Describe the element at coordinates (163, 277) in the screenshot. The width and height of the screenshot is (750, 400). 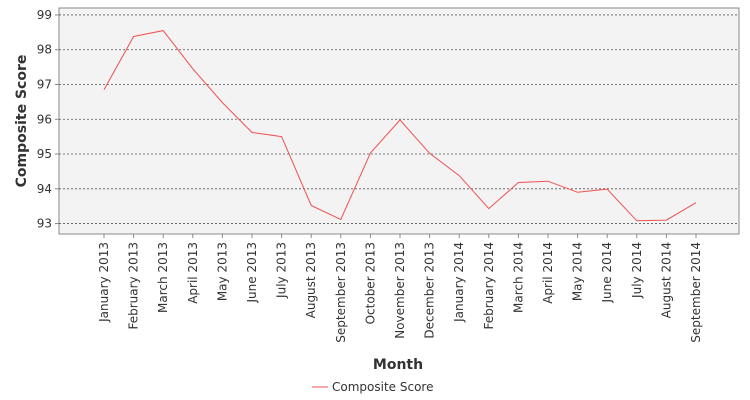
I see `x-tick-label: March 2013` at that location.